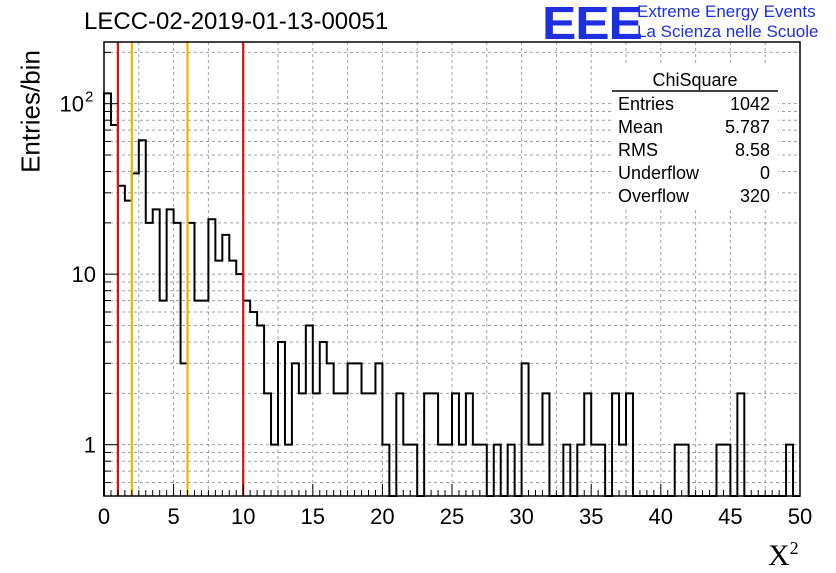 The width and height of the screenshot is (836, 573). What do you see at coordinates (755, 196) in the screenshot?
I see `stats-value: 320` at bounding box center [755, 196].